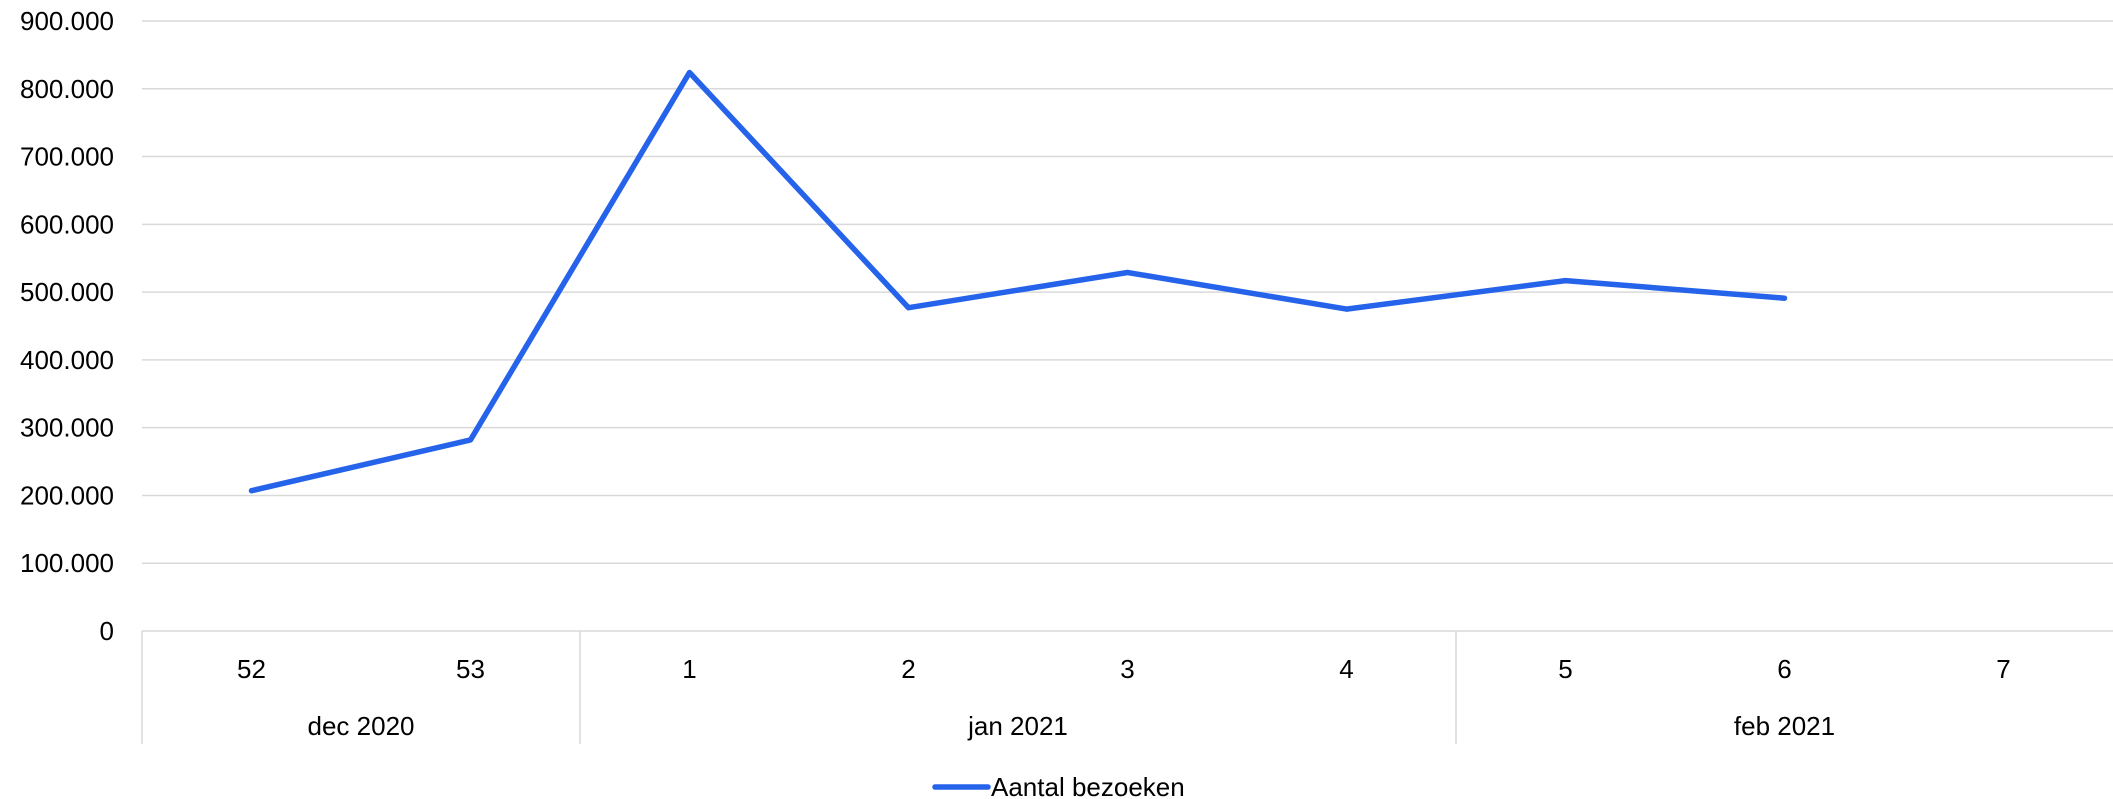 This screenshot has width=2113, height=799. Describe the element at coordinates (1346, 669) in the screenshot. I see `x-tick-label: 4` at that location.